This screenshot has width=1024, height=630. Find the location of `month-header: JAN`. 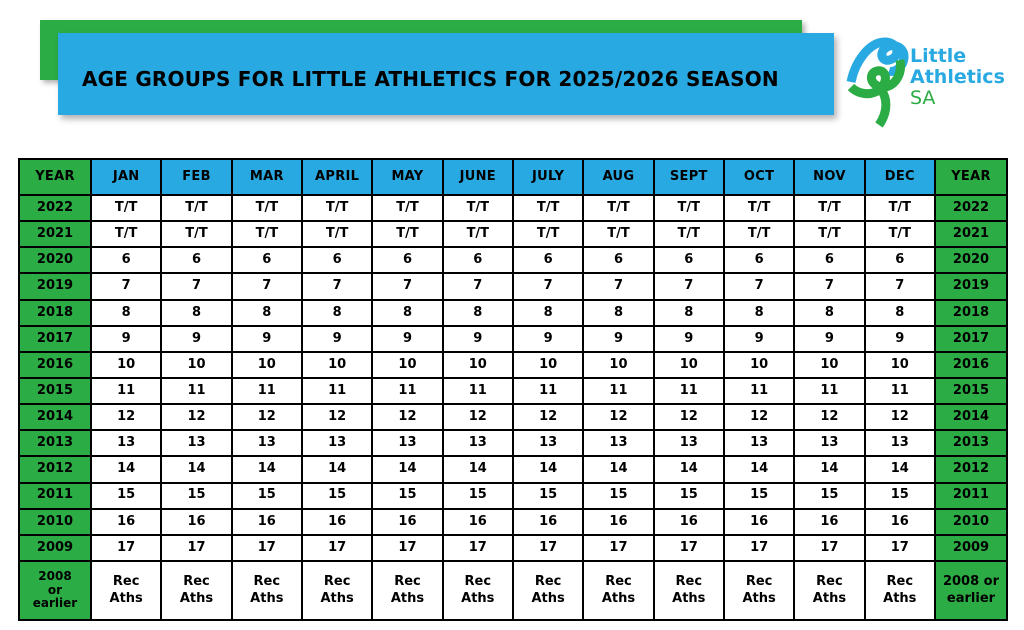

month-header: JAN is located at coordinates (126, 177).